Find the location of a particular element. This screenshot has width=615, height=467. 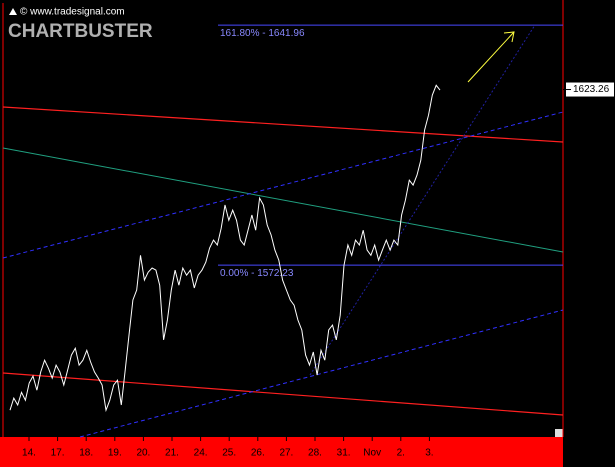

corner-icon is located at coordinates (559, 433).